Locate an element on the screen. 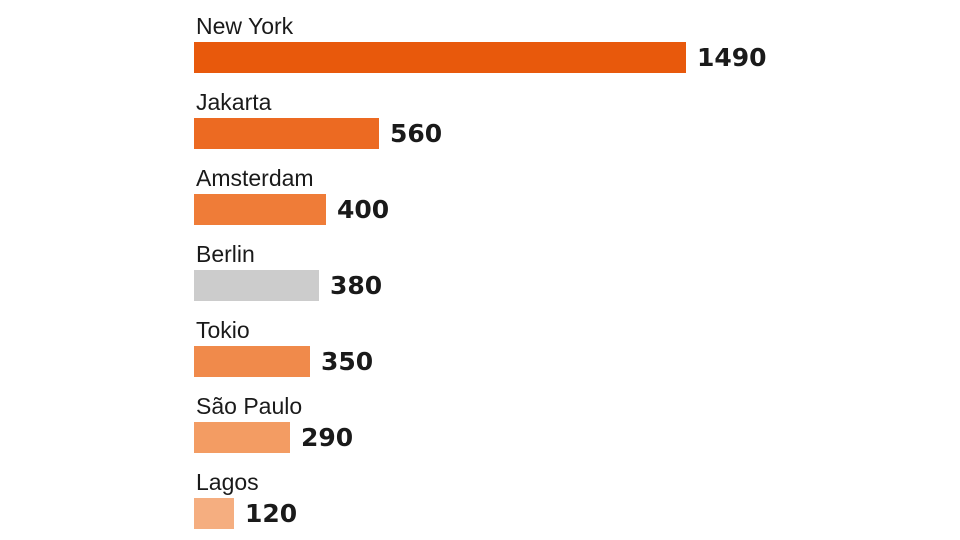  value-label: 380 is located at coordinates (356, 285).